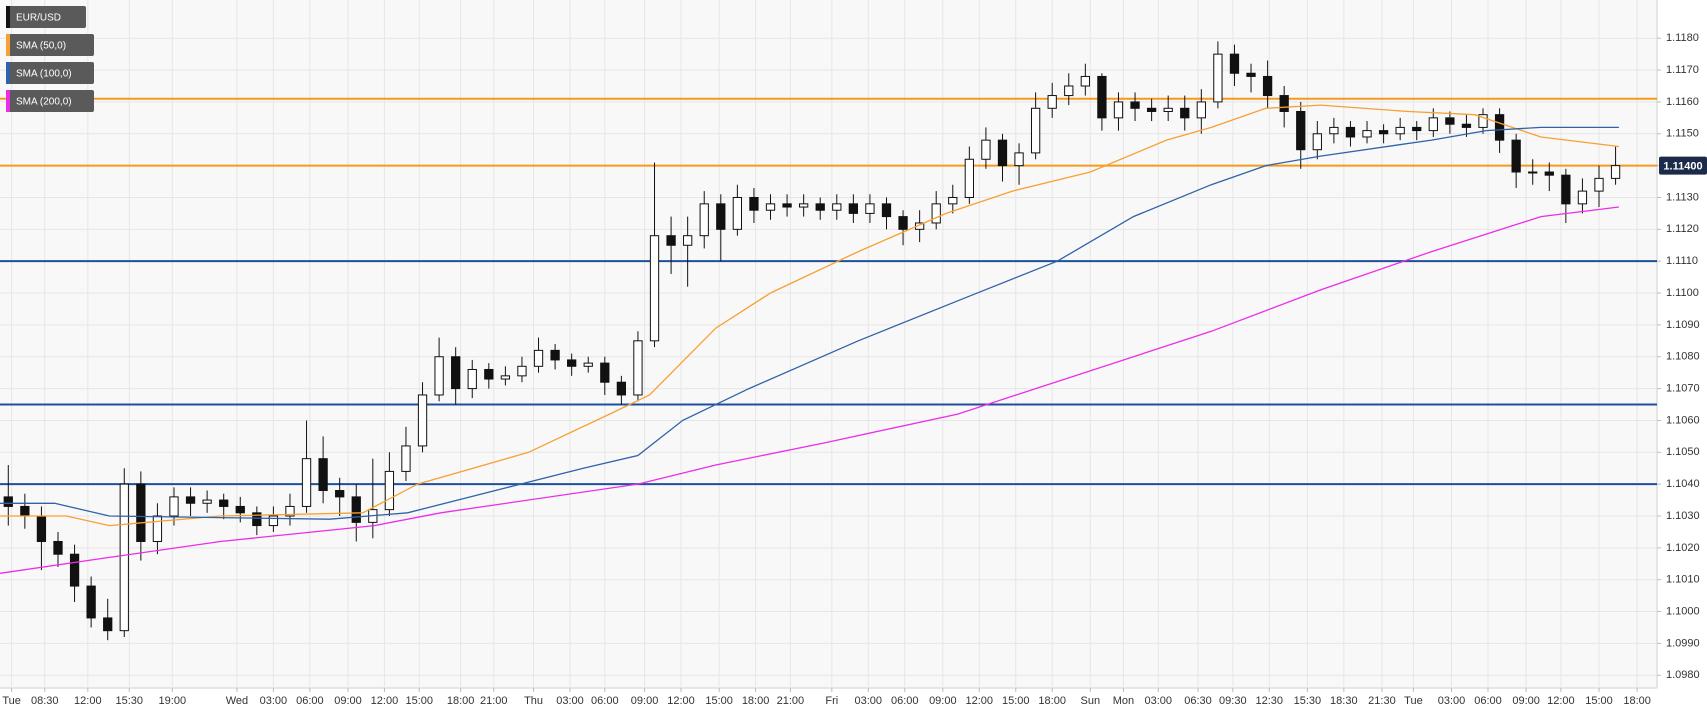 The image size is (1707, 712). What do you see at coordinates (1683, 611) in the screenshot?
I see `y-tick-label: 1.1000` at bounding box center [1683, 611].